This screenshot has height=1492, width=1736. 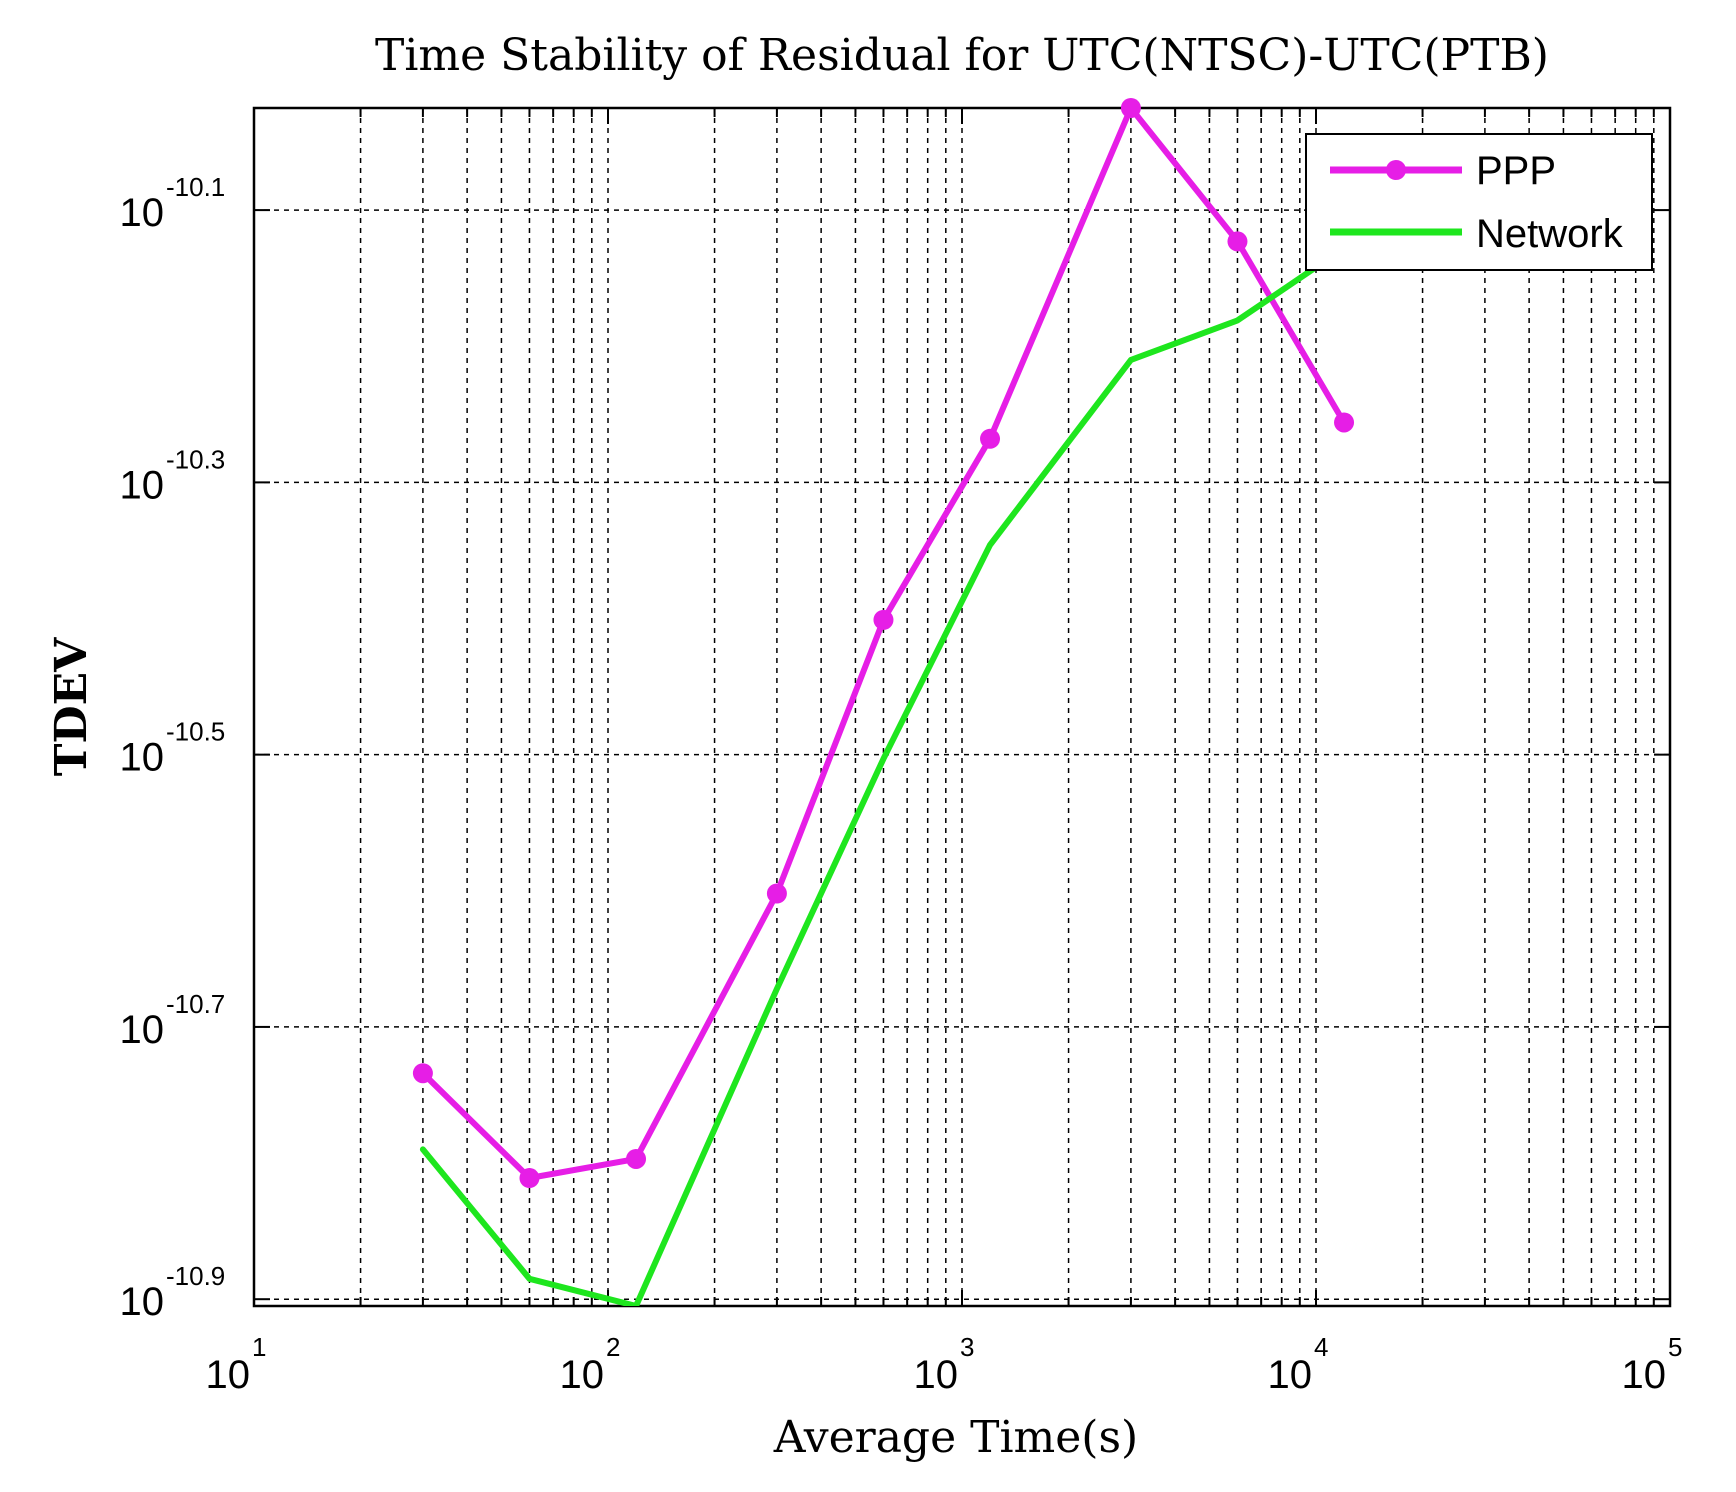 I want to click on y-tick-label-exponent: -10.1, so click(x=195, y=187).